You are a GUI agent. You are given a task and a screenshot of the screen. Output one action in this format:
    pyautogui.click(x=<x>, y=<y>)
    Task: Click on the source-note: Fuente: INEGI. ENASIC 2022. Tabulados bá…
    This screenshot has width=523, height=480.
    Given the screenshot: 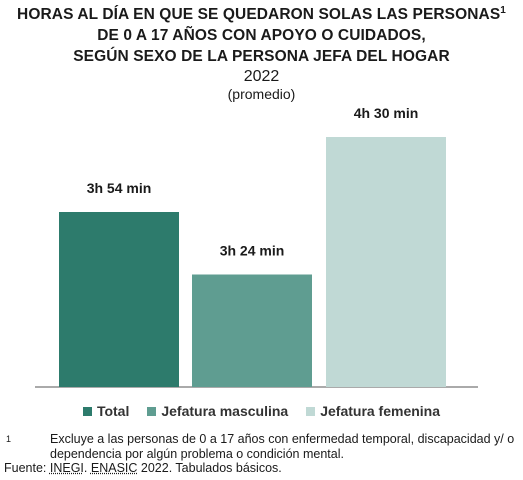 What is the action you would take?
    pyautogui.click(x=143, y=468)
    